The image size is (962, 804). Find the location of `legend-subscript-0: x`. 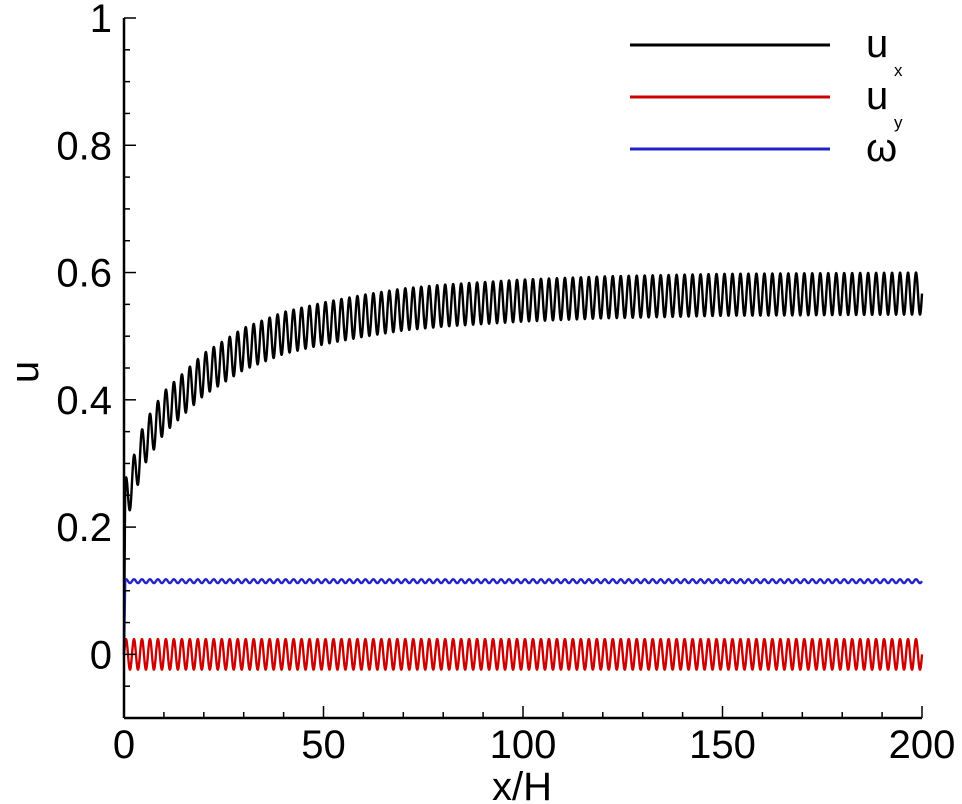

legend-subscript-0: x is located at coordinates (898, 70).